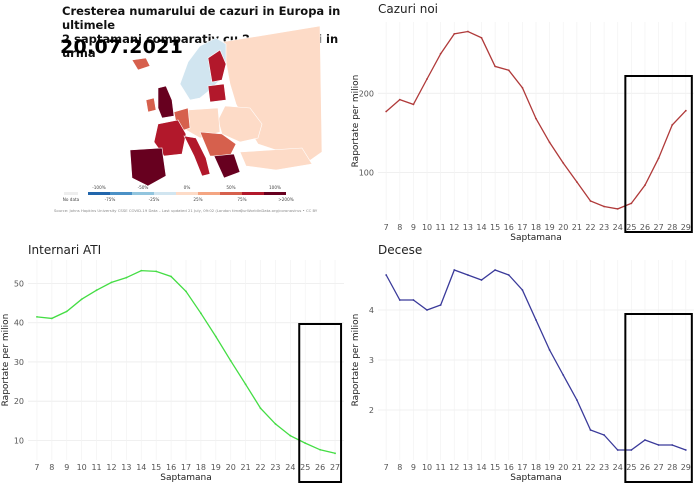  What do you see at coordinates (197, 156) in the screenshot?
I see `map-region-italy` at bounding box center [197, 156].